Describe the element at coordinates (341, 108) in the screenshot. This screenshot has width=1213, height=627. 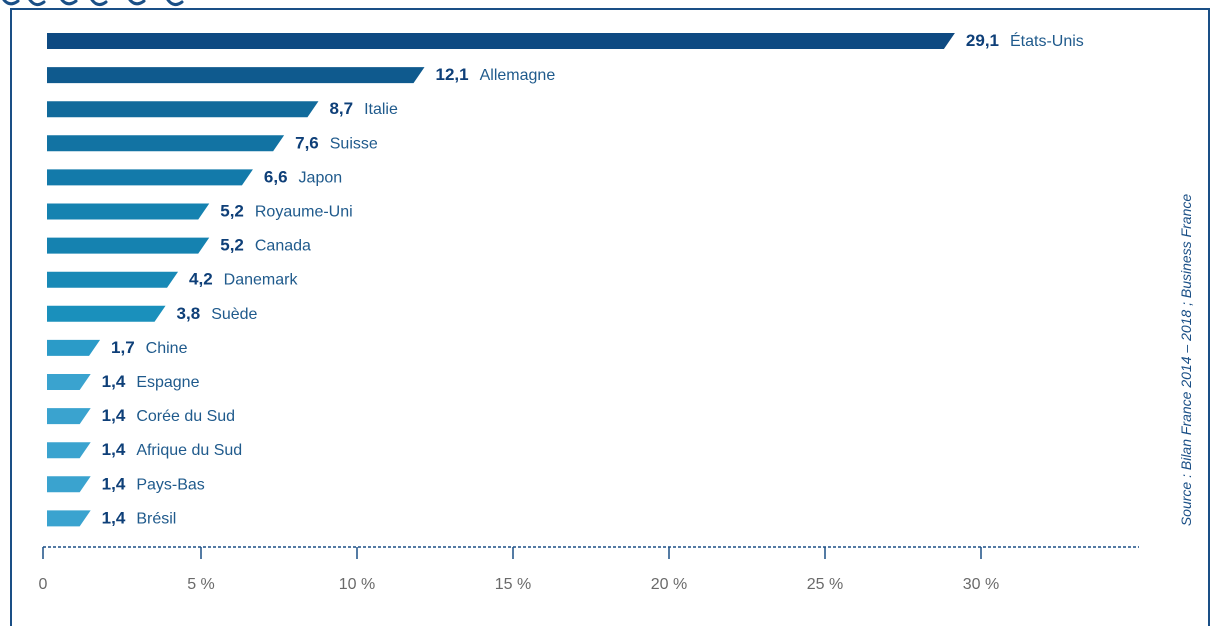
I see `bar-value-label: 8,7` at that location.